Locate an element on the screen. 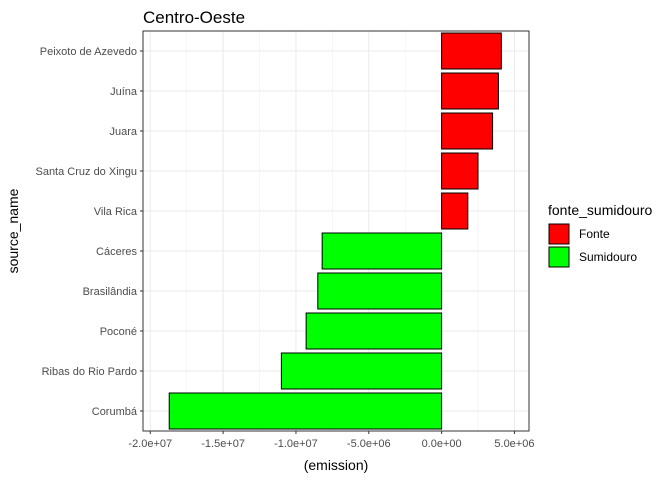  x-axis-title: (emission) is located at coordinates (336, 465).